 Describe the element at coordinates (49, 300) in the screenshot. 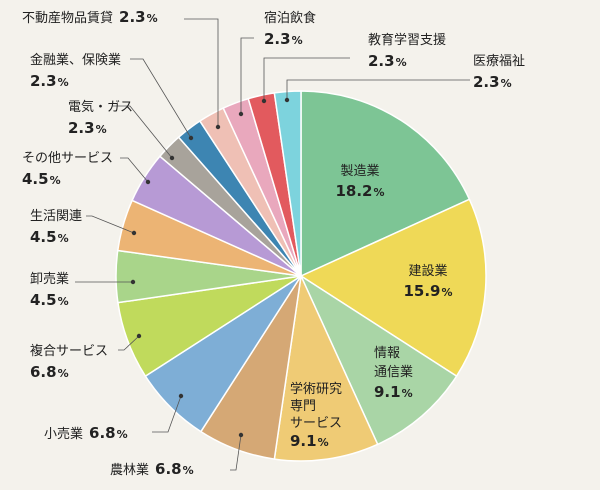

I see `slice-value-7: 4.5%` at that location.